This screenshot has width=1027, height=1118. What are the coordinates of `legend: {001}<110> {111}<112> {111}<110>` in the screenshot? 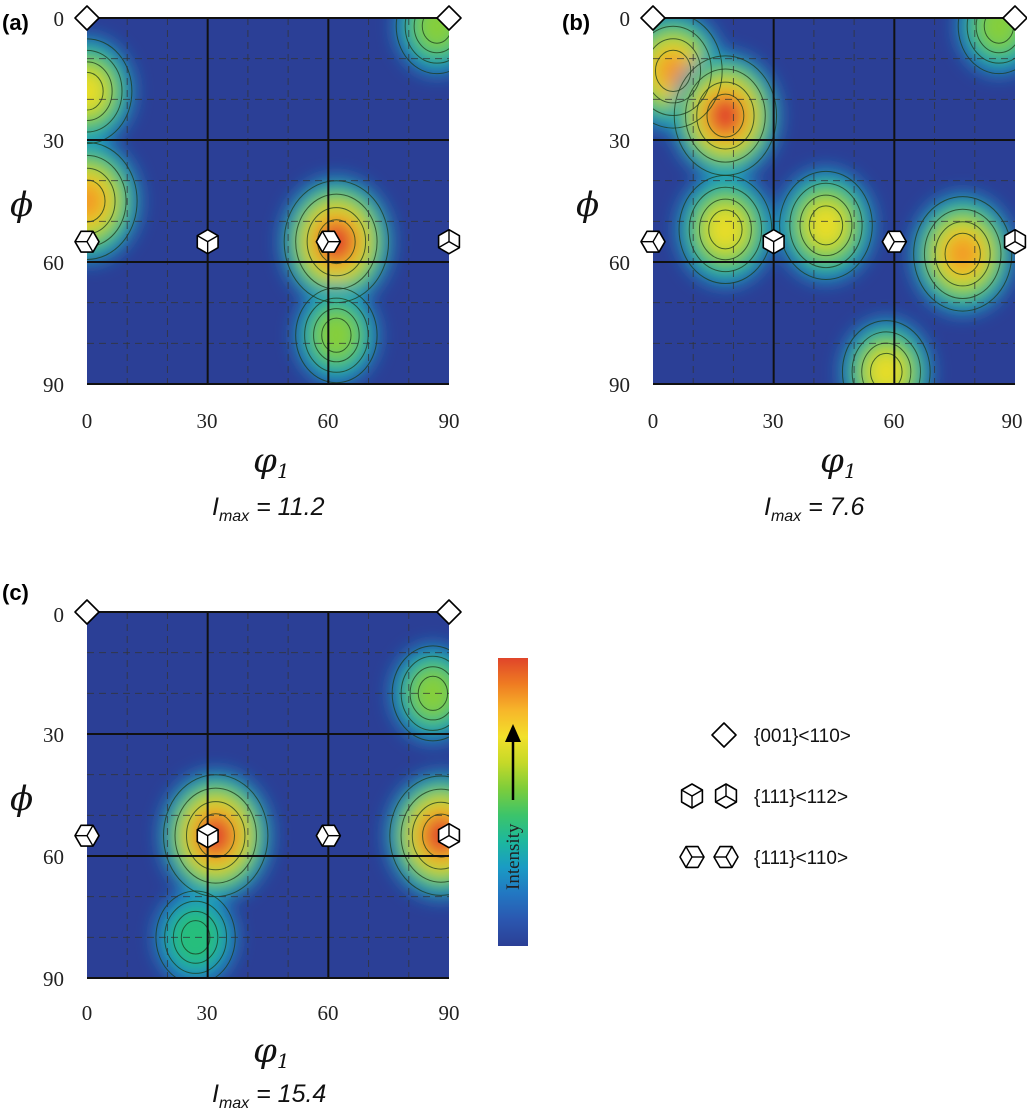 It's located at (765, 795).